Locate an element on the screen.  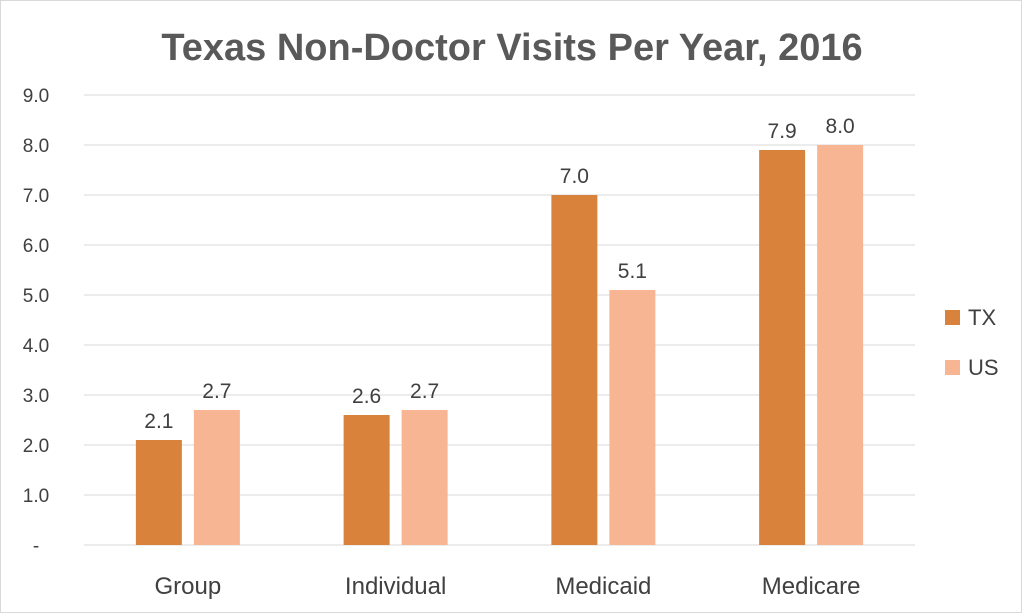
x-tick-label: Medicaid is located at coordinates (603, 586).